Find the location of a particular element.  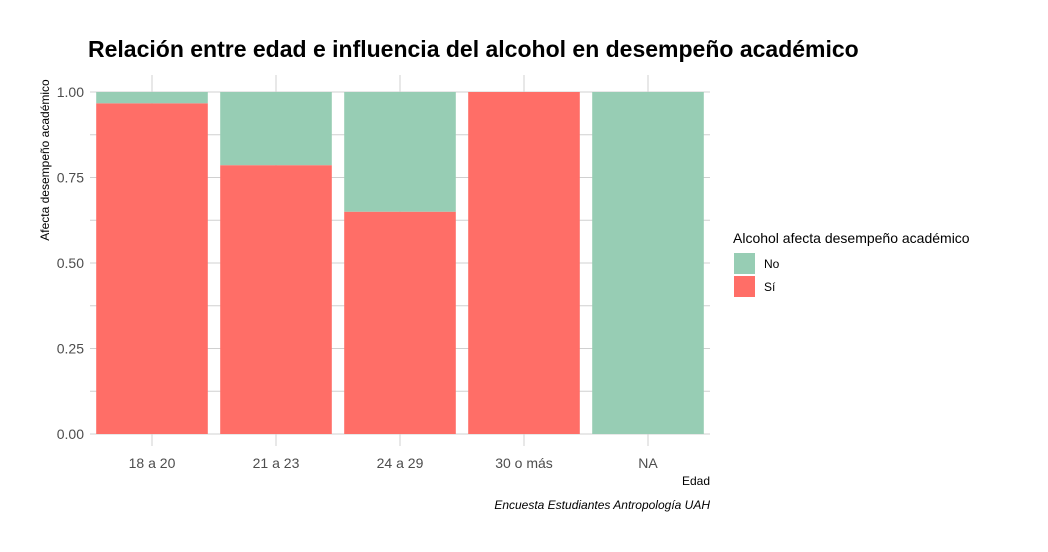

y-tick-label: 0.75 is located at coordinates (70, 178).